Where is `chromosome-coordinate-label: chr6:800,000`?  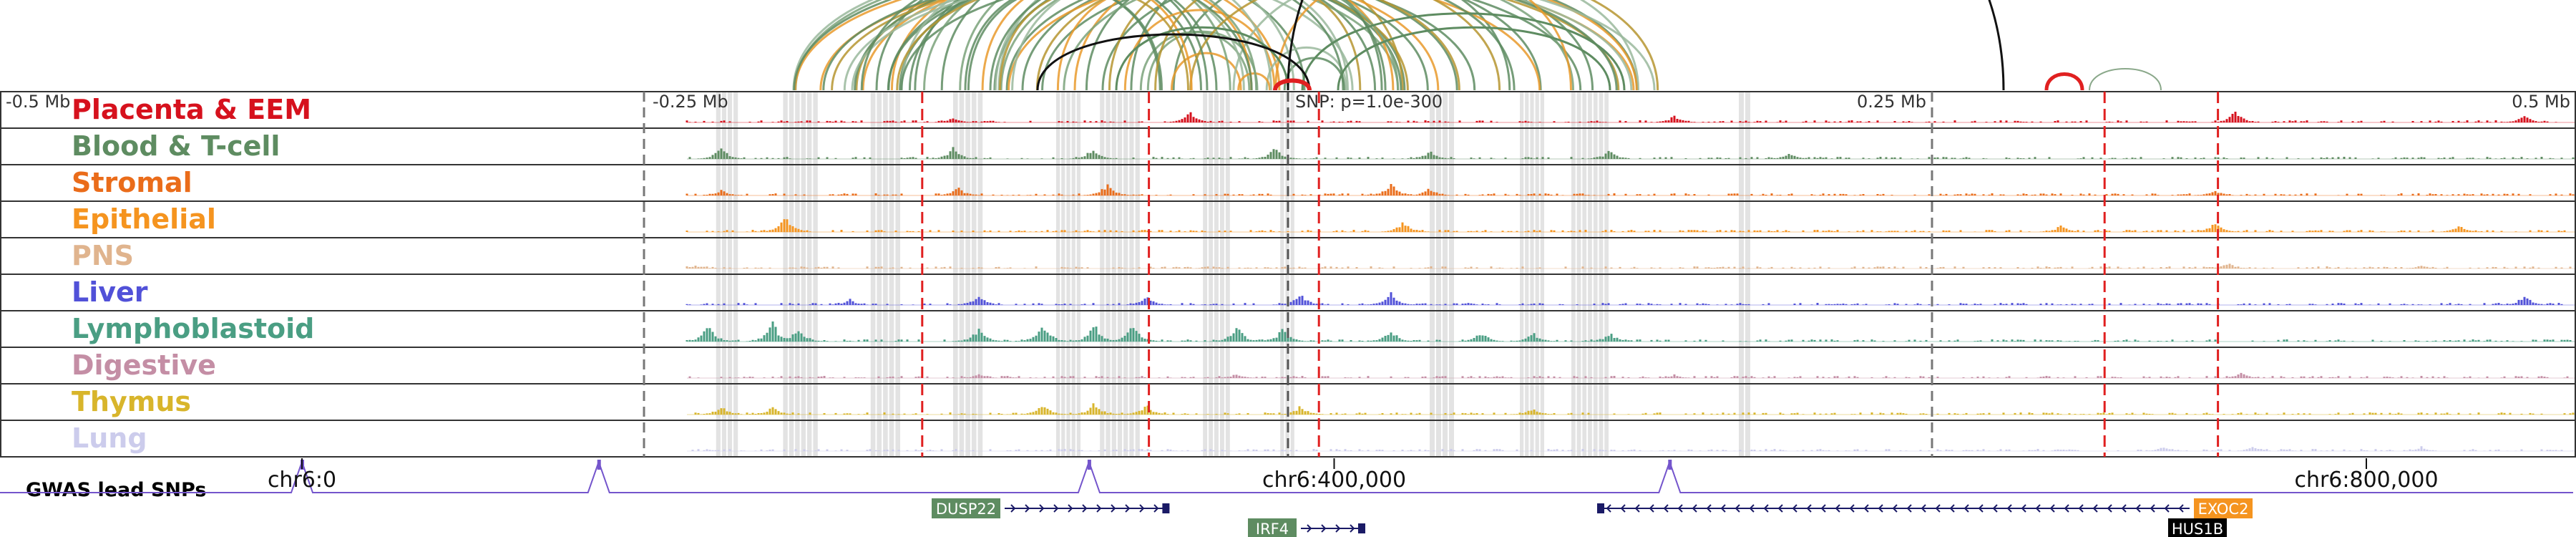
chromosome-coordinate-label: chr6:800,000 is located at coordinates (2366, 480).